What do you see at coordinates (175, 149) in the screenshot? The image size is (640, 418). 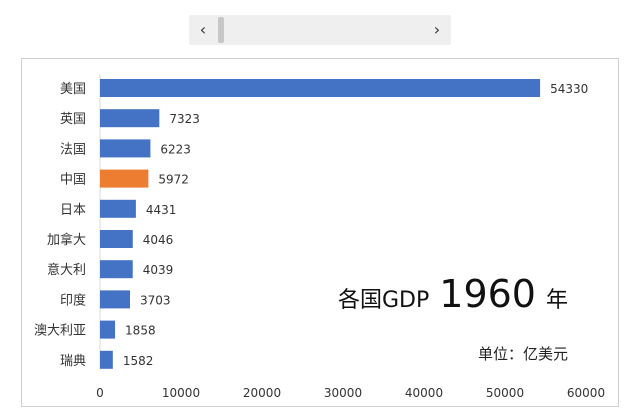 I see `data-label: 6223` at bounding box center [175, 149].